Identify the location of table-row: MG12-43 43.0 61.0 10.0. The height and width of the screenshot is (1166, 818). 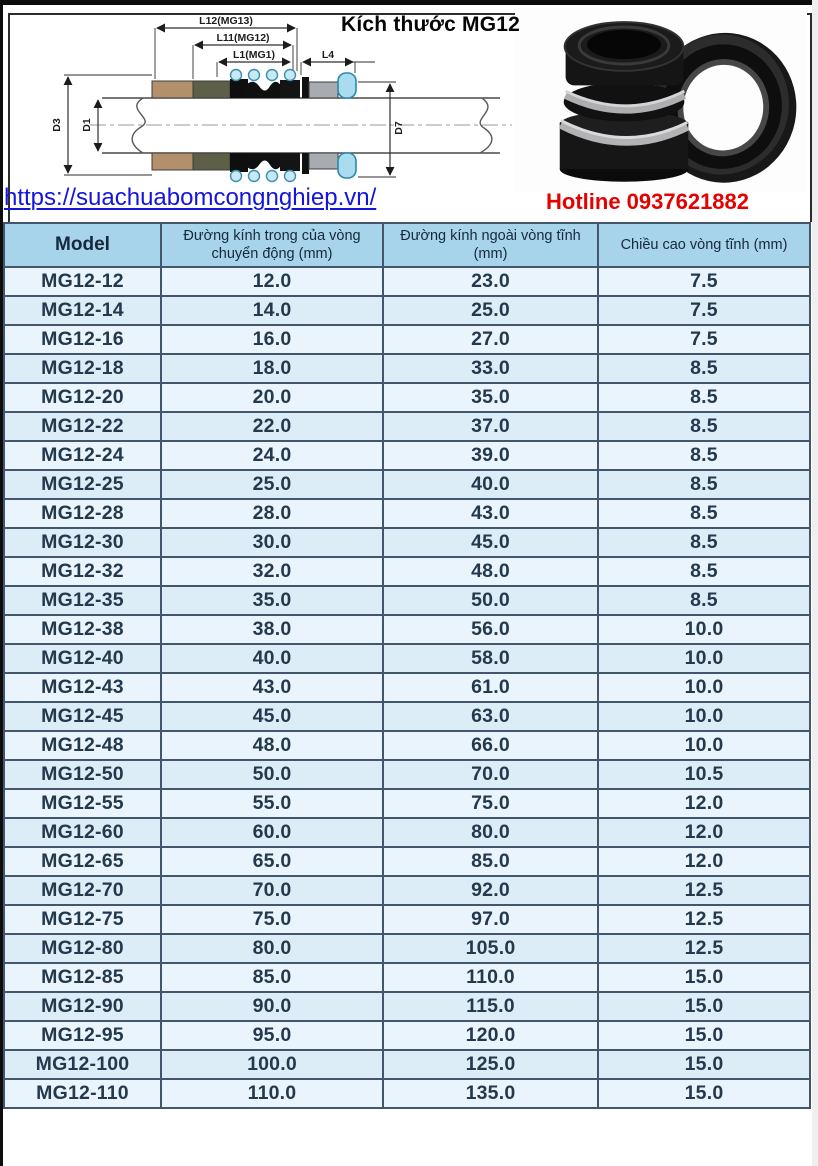
(407, 687).